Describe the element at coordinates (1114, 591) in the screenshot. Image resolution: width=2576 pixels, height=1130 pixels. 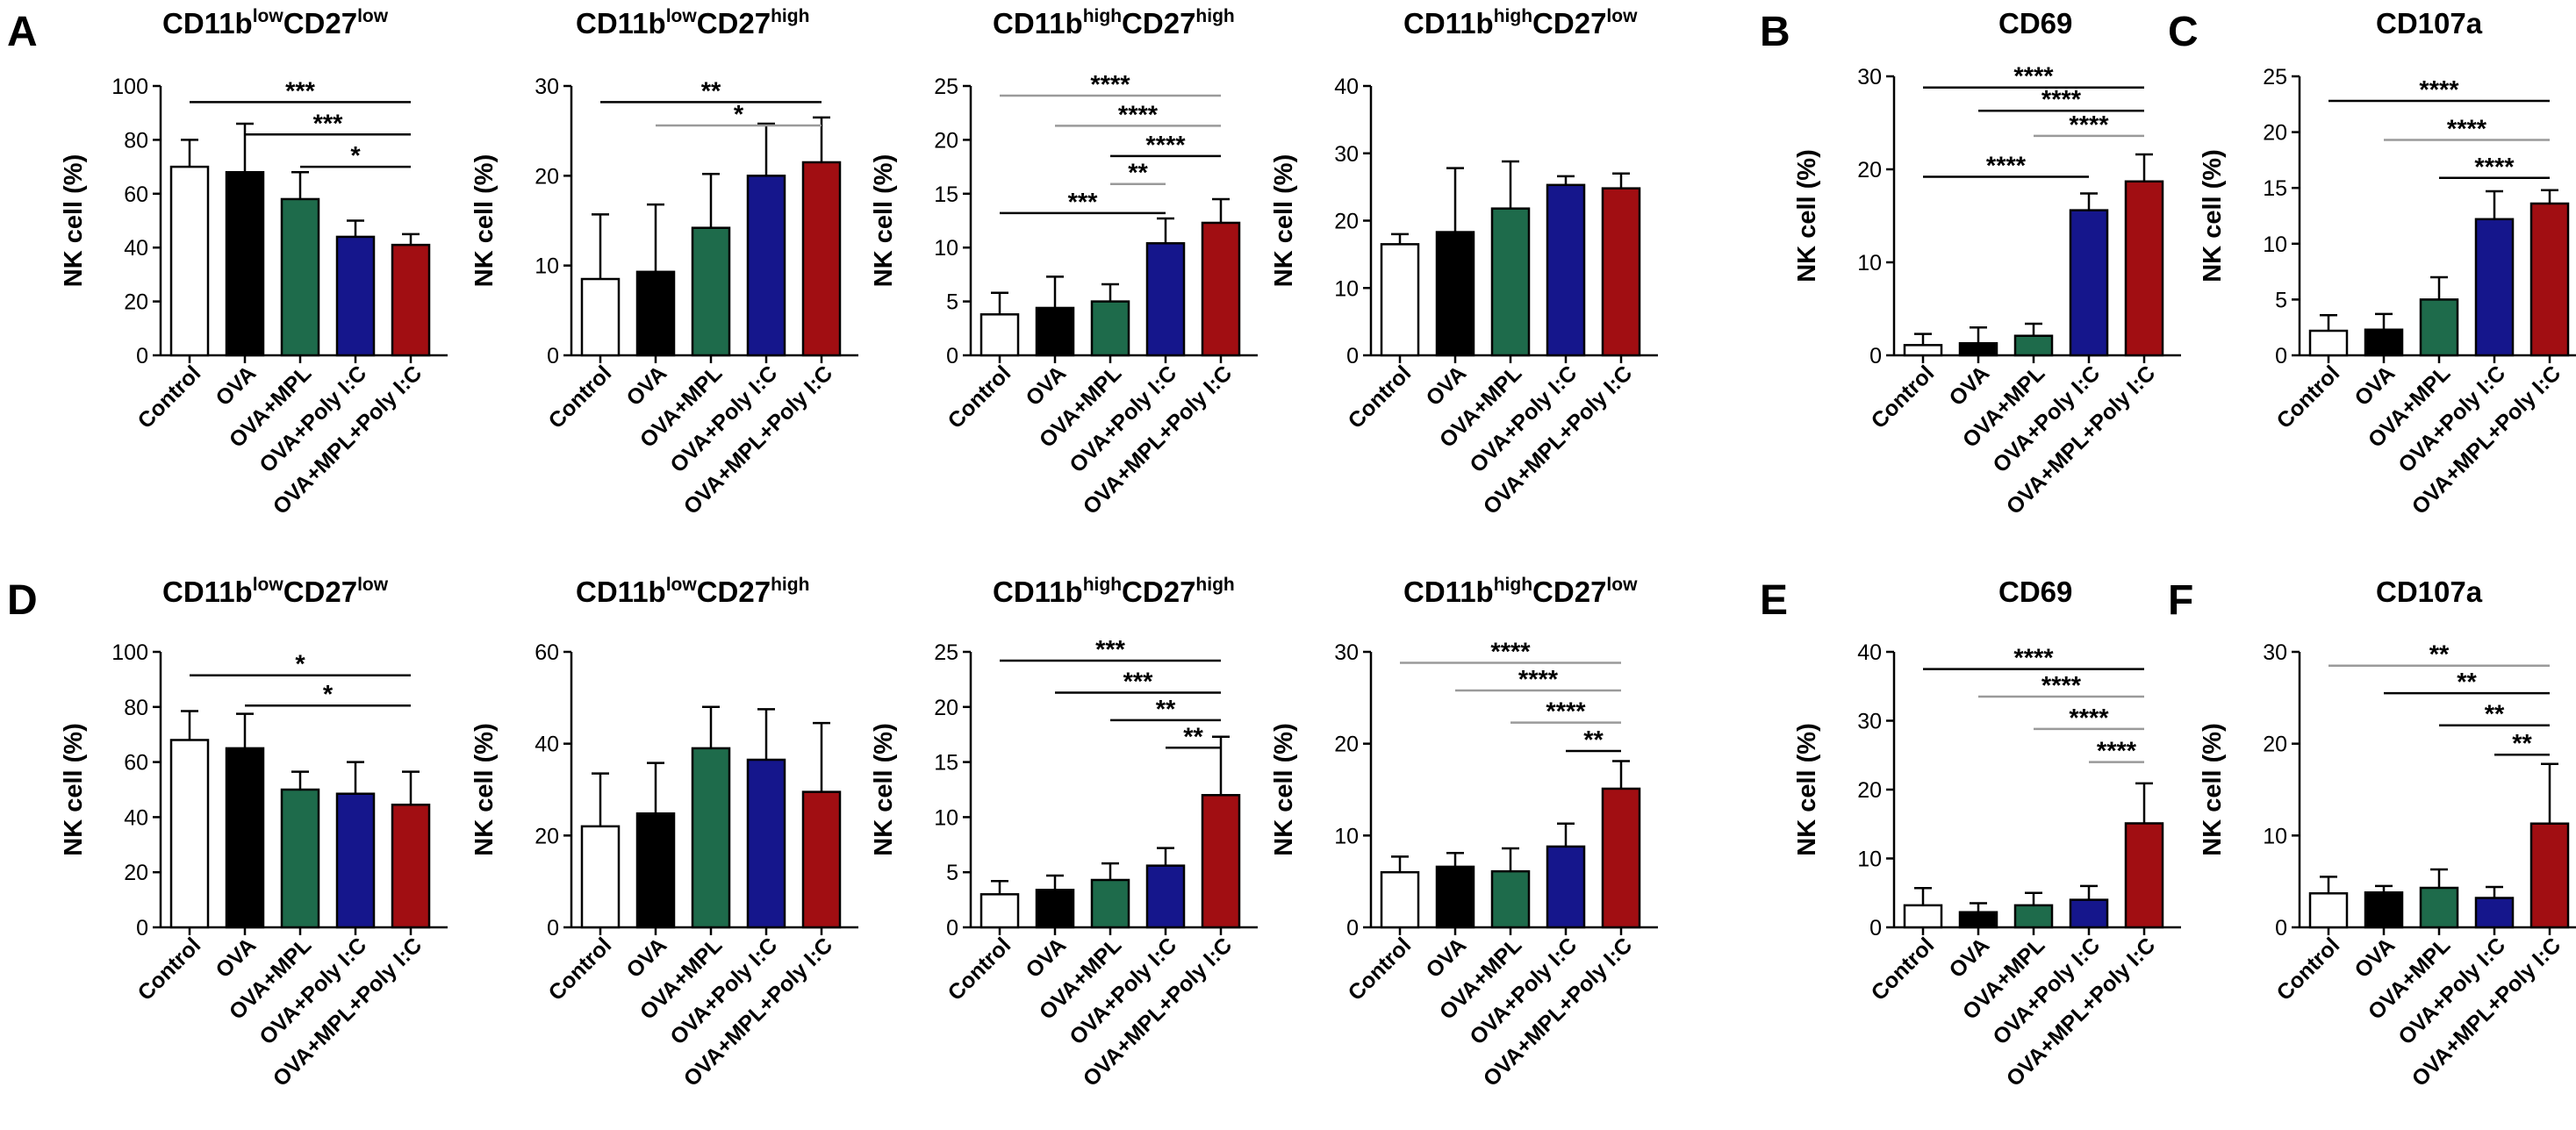
I see `chart-title: CD11bhighCD27high` at that location.